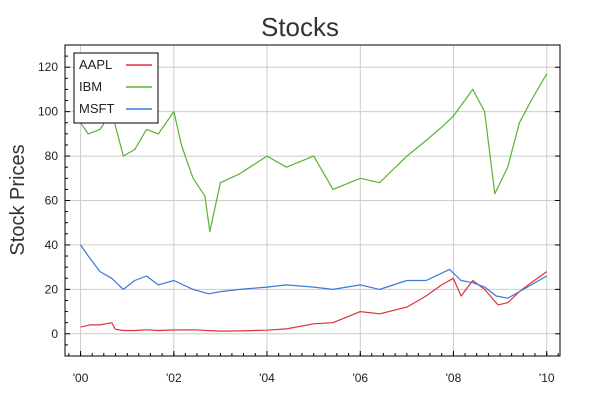 This screenshot has width=600, height=400. Describe the element at coordinates (314, 301) in the screenshot. I see `series-line-aapl` at that location.